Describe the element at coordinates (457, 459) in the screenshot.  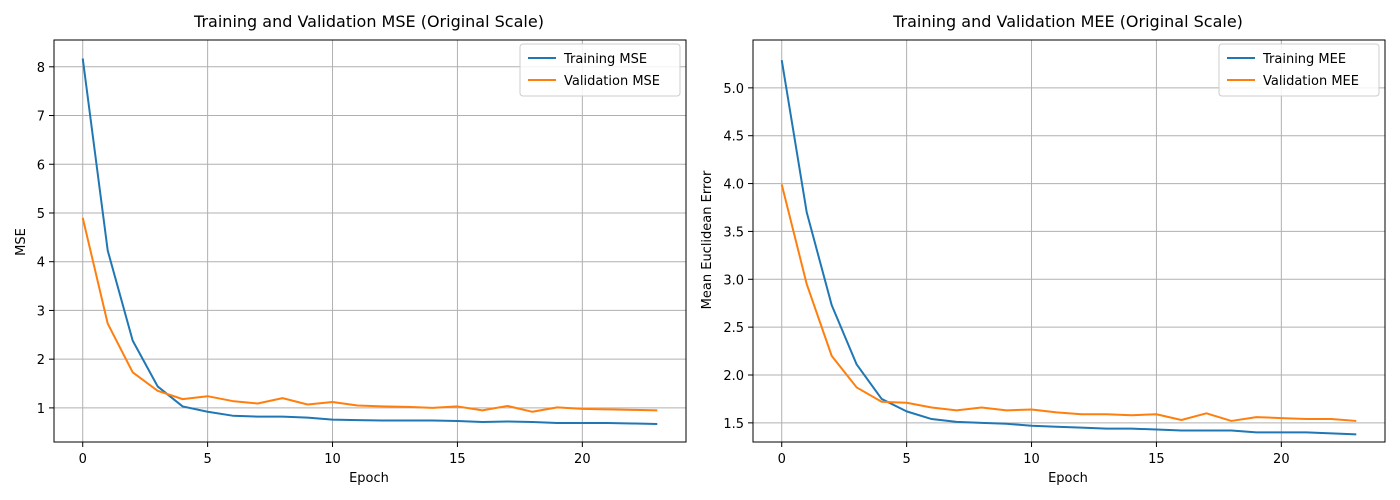
I see `mse-x-tick-label: 15` at that location.